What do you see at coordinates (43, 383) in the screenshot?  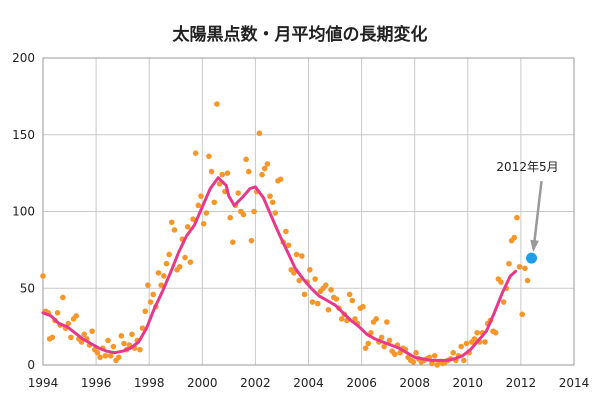 I see `x-tick-label: 1994` at bounding box center [43, 383].